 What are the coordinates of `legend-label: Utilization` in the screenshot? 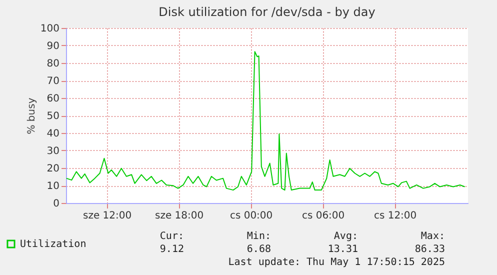 It's located at (53, 244).